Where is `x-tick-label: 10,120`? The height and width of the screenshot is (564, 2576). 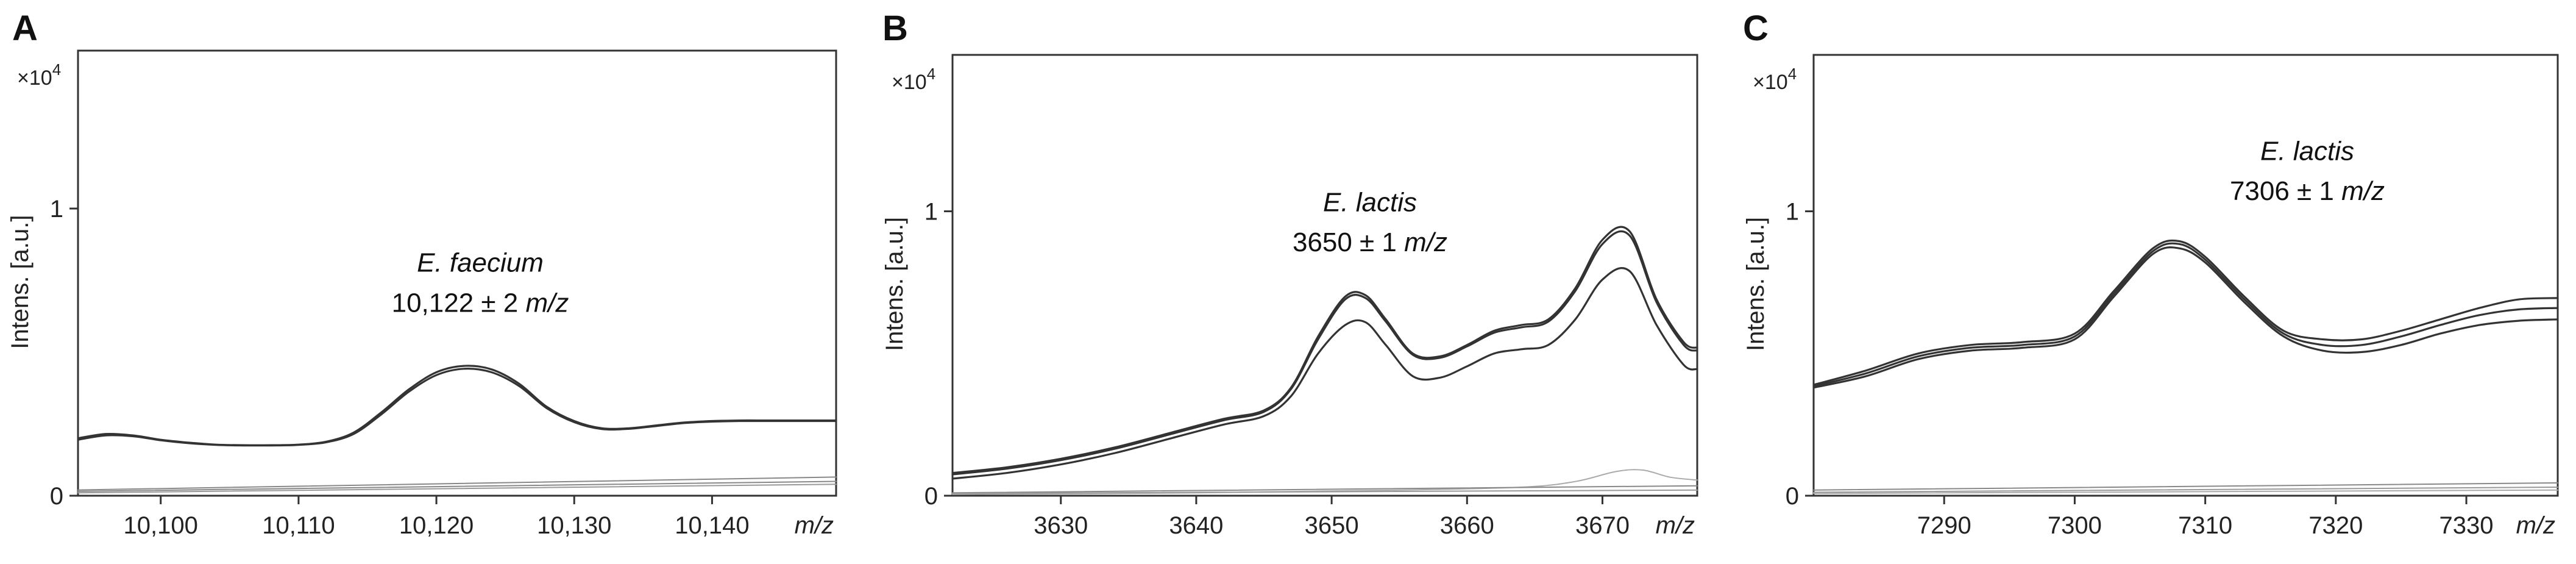 x-tick-label: 10,120 is located at coordinates (436, 525).